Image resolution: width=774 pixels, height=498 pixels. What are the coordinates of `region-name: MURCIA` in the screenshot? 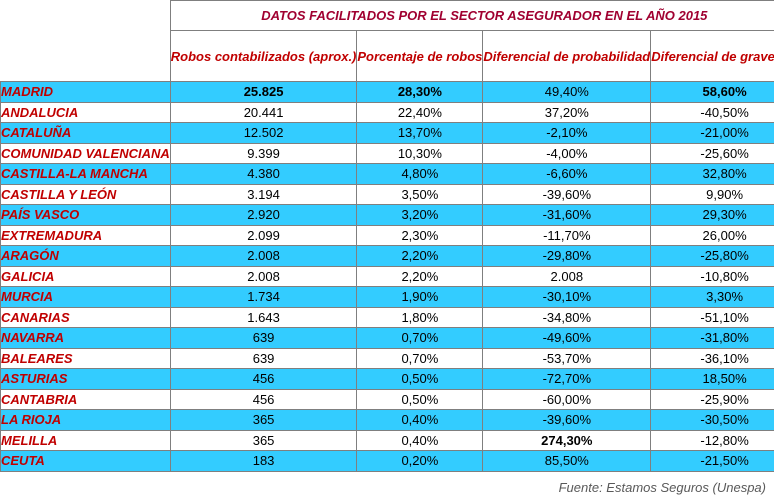 It's located at (85, 297).